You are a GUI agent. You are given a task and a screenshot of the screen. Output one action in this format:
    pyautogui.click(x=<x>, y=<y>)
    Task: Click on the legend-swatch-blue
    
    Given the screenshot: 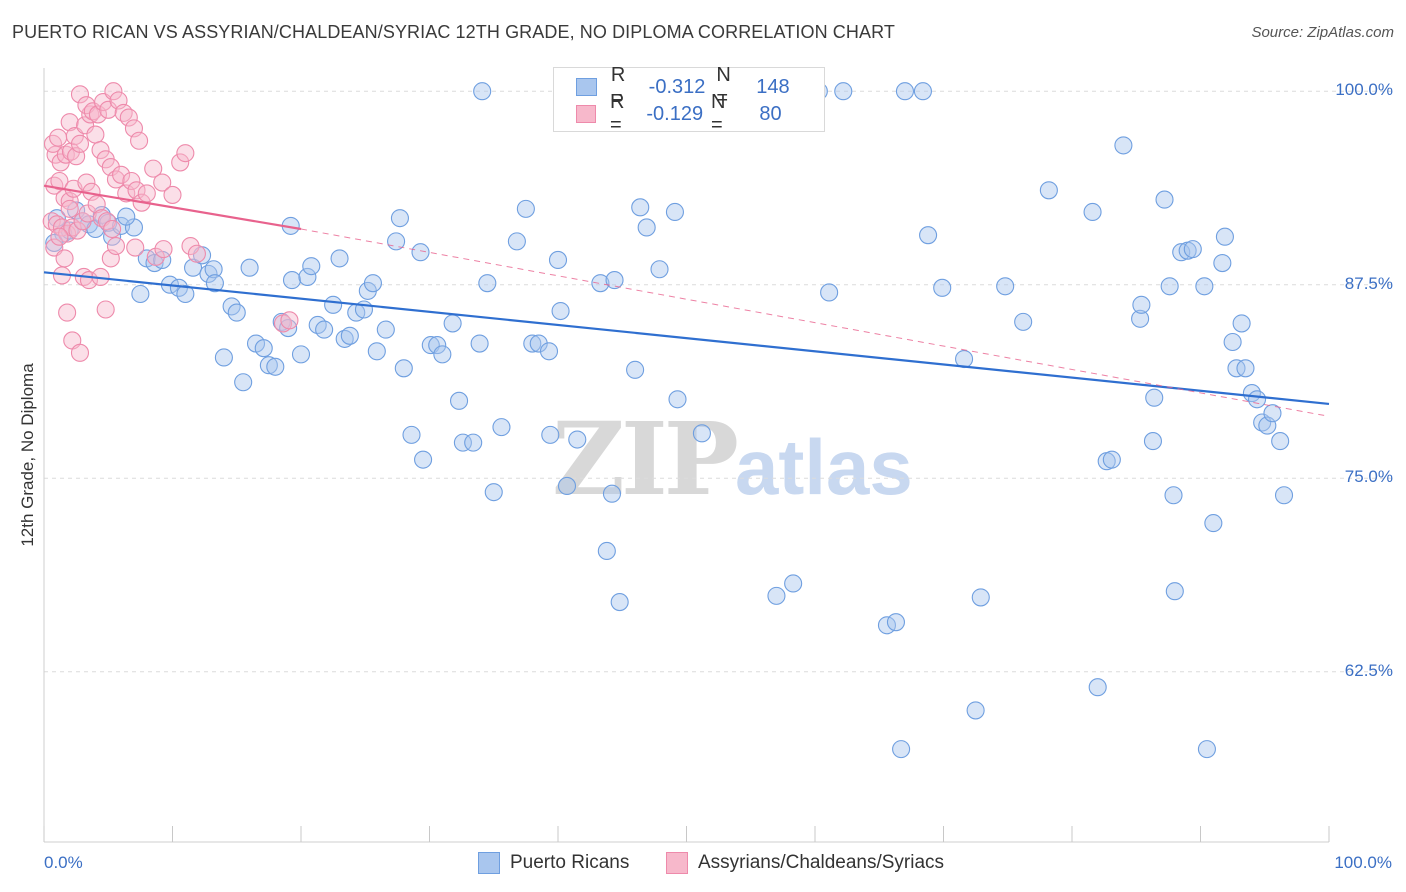 What is the action you would take?
    pyautogui.click(x=586, y=87)
    